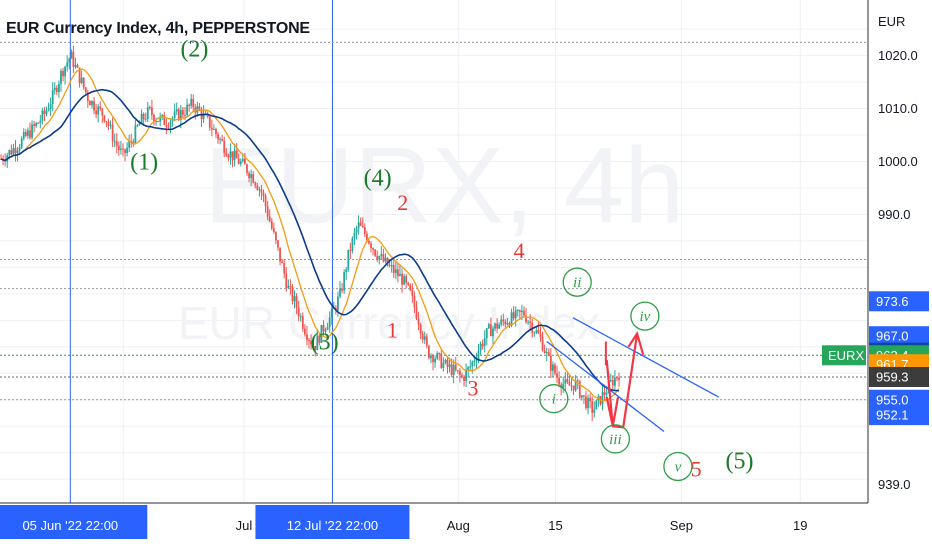  Describe the element at coordinates (898, 55) in the screenshot. I see `price-tick-label: 1020.0` at that location.